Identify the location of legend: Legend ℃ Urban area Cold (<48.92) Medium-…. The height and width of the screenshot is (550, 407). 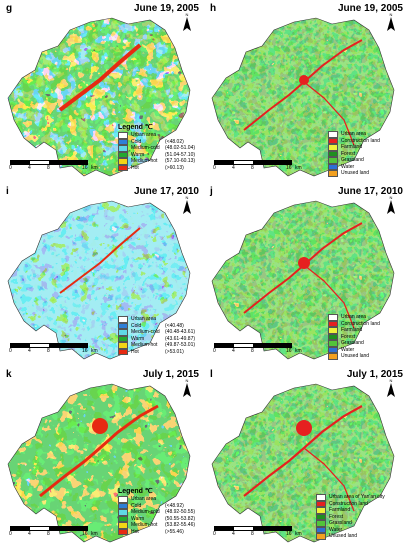
(156, 511).